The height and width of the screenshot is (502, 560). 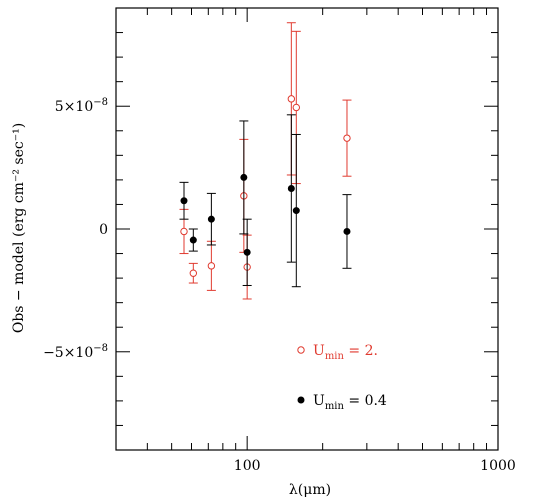 What do you see at coordinates (103, 230) in the screenshot?
I see `y-tick-label: 0` at bounding box center [103, 230].